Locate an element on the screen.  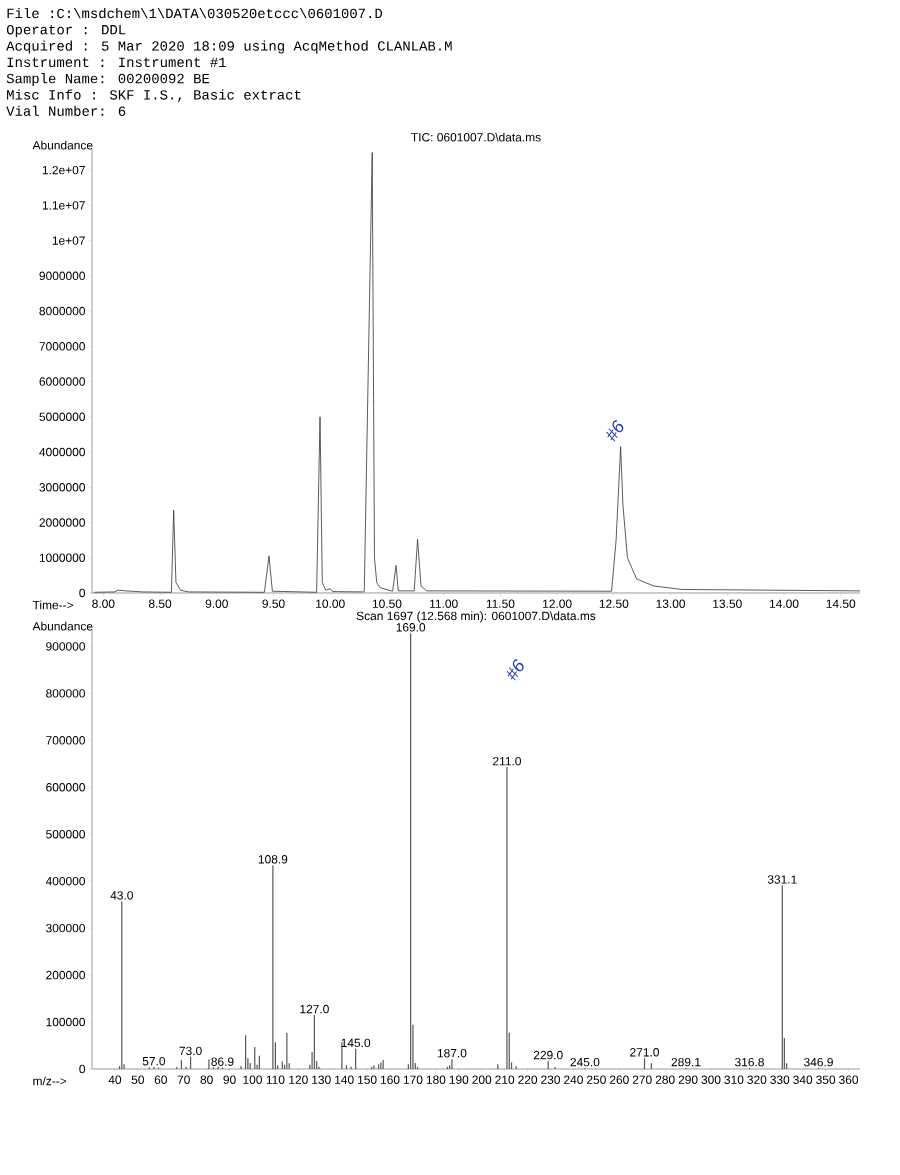
annotation: 145.0 is located at coordinates (356, 1043).